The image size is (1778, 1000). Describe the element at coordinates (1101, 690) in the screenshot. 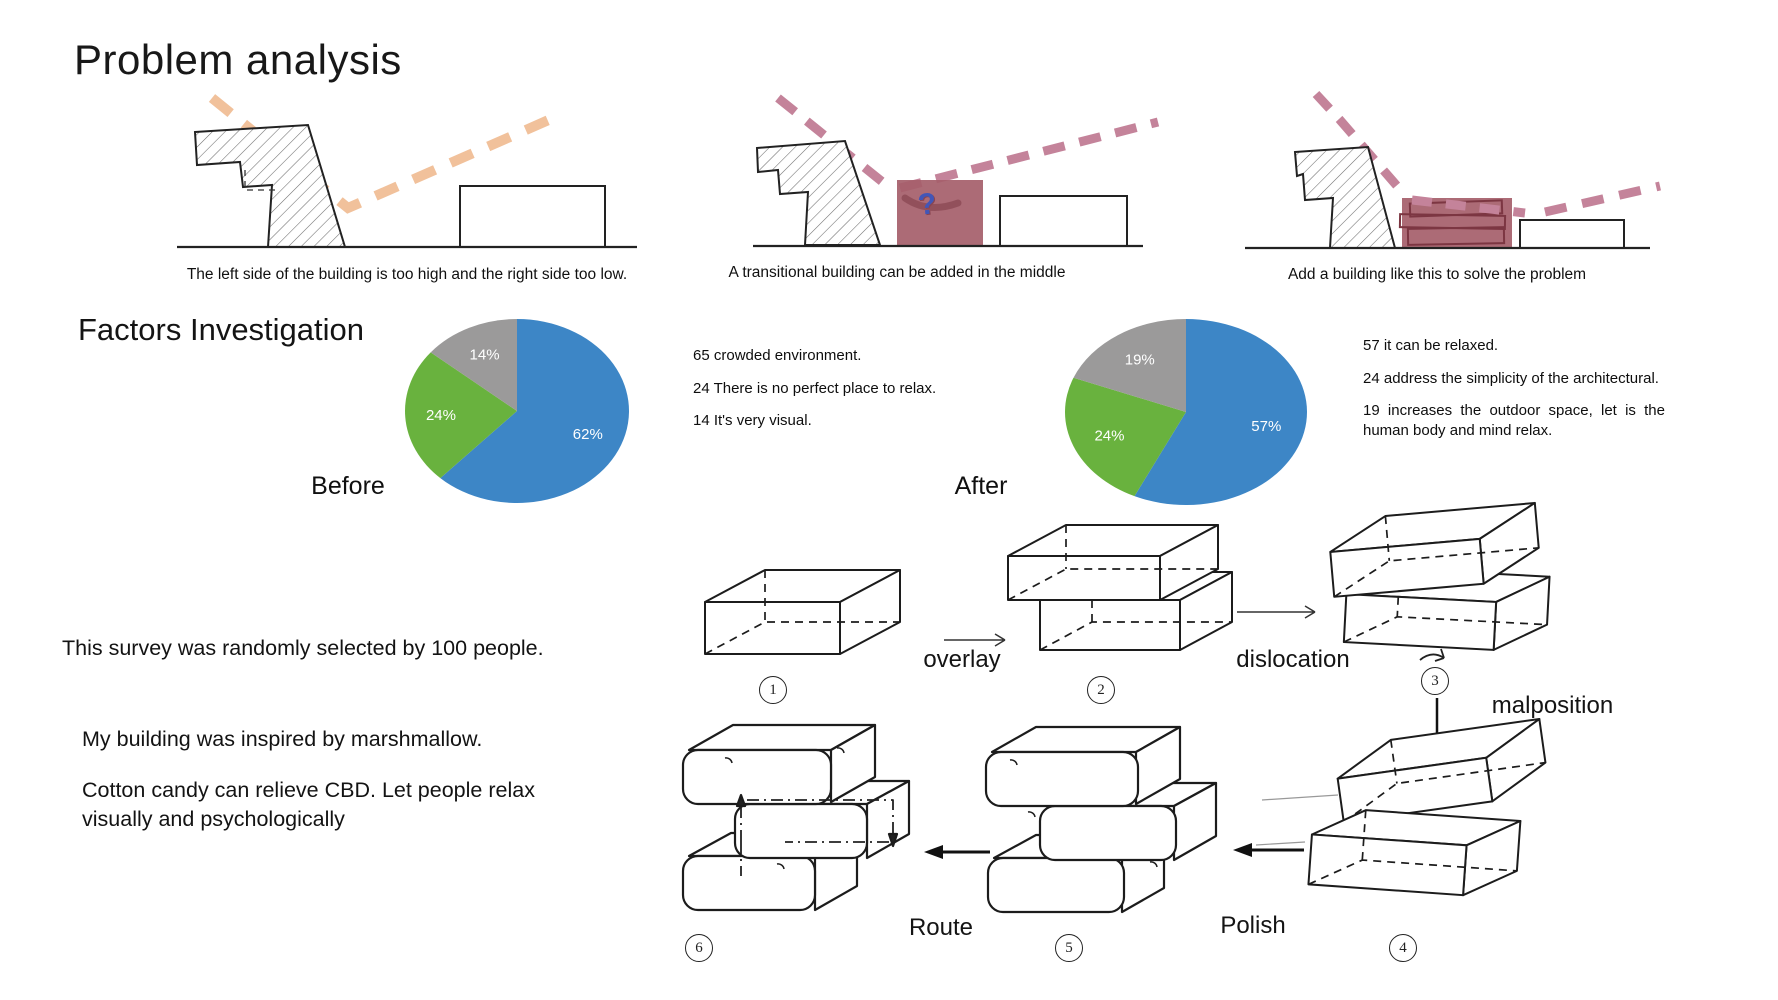

I see `step-number-2: 2` at that location.